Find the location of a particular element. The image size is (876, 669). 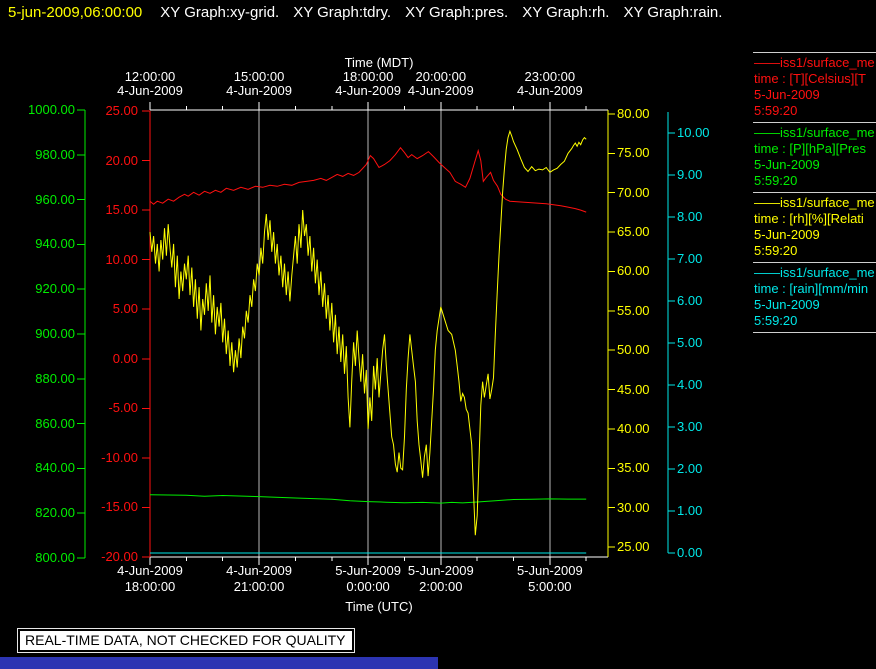

axis-title-humidity: Relative Humidity (%) is located at coordinates (657, 335).